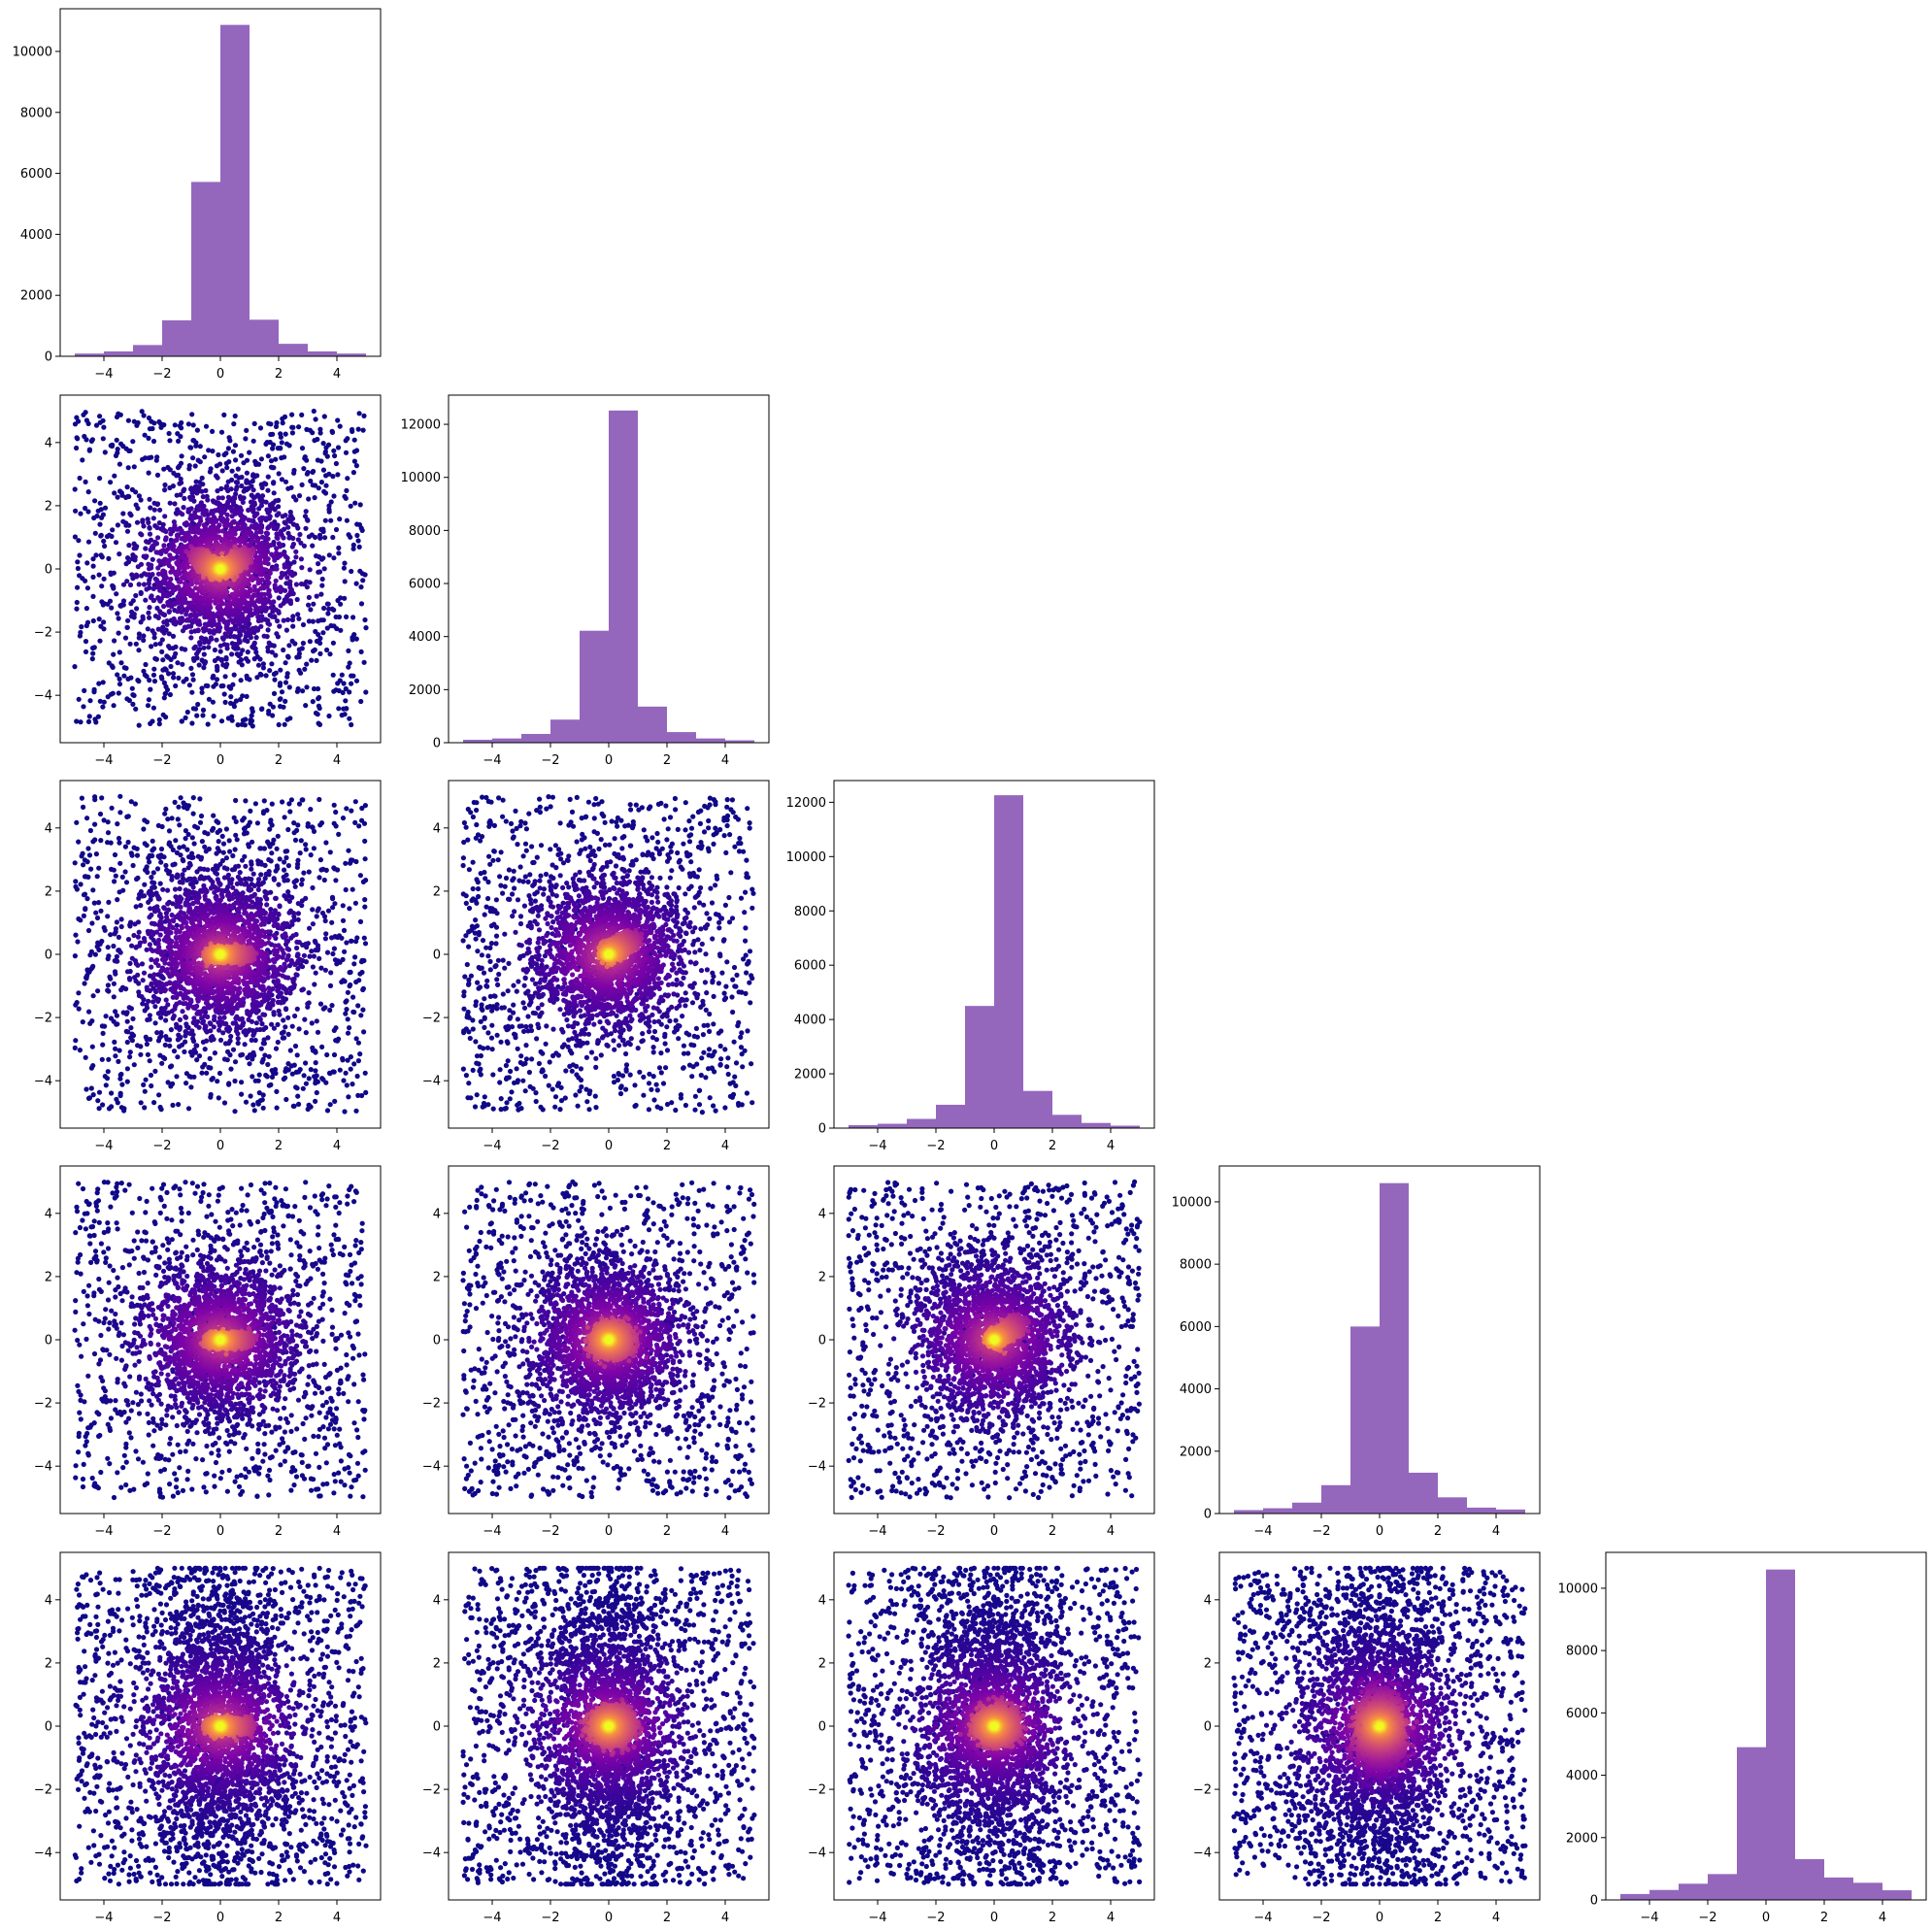  Describe the element at coordinates (235, 190) in the screenshot. I see `hist-1-bar` at that location.